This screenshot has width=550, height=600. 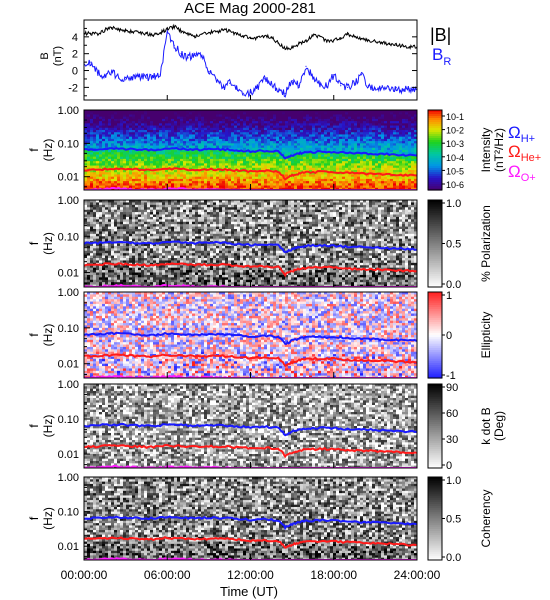 What do you see at coordinates (68, 293) in the screenshot?
I see `y-tick-label-ellipticity-0: 1.00` at bounding box center [68, 293].